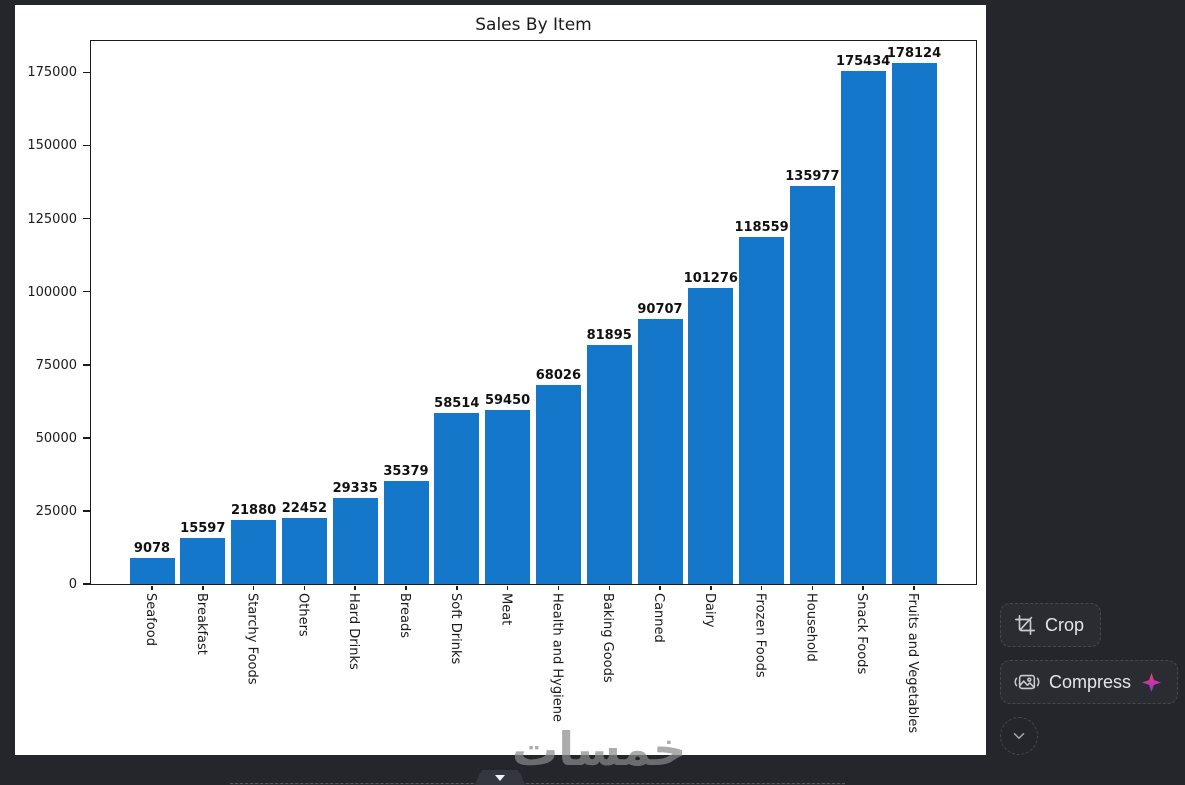  I want to click on x-axis-tick-label: Baking Goods, so click(608, 638).